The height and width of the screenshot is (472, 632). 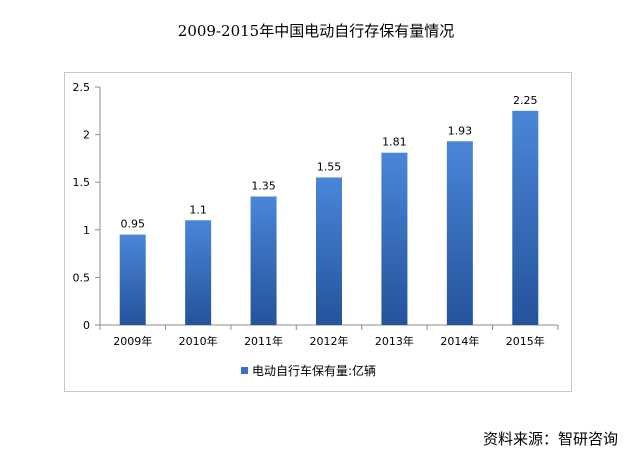 I want to click on legend: 电动自行车保有量:亿辆, so click(x=308, y=370).